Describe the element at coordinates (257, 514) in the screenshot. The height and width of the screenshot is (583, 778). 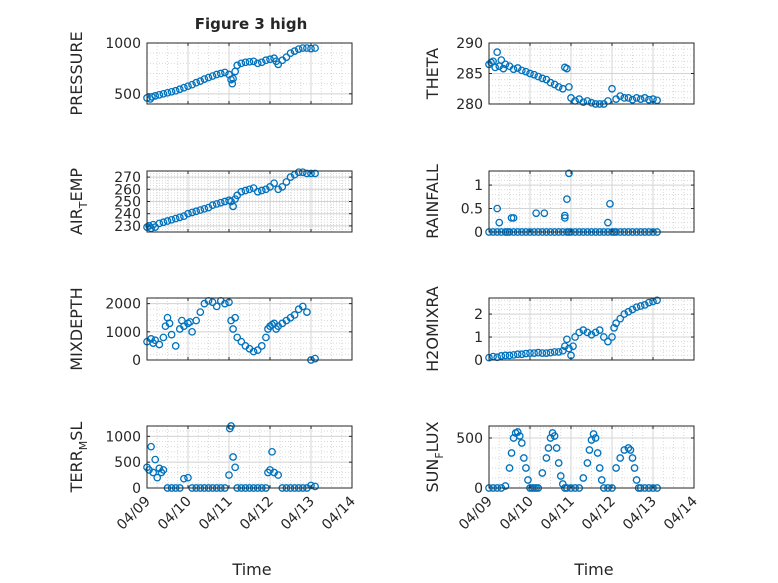
I see `x-tick-label: 04/12` at that location.